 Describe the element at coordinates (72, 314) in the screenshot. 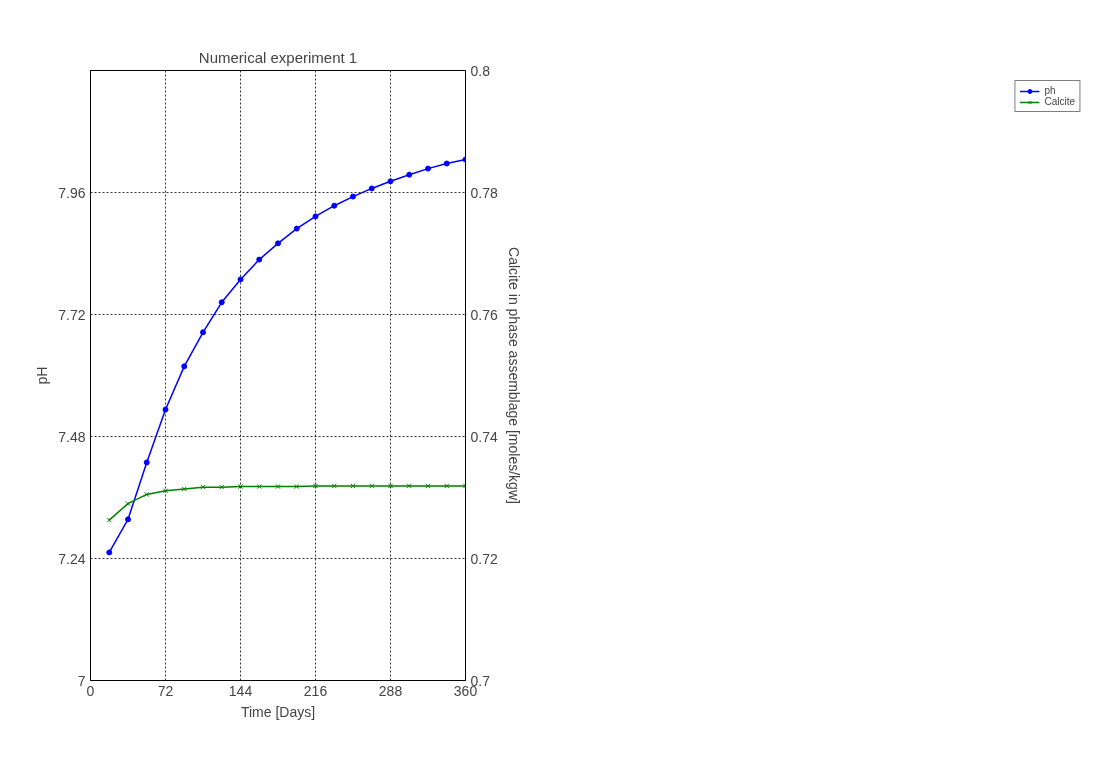

I see `y-tick-label: 7.72` at that location.